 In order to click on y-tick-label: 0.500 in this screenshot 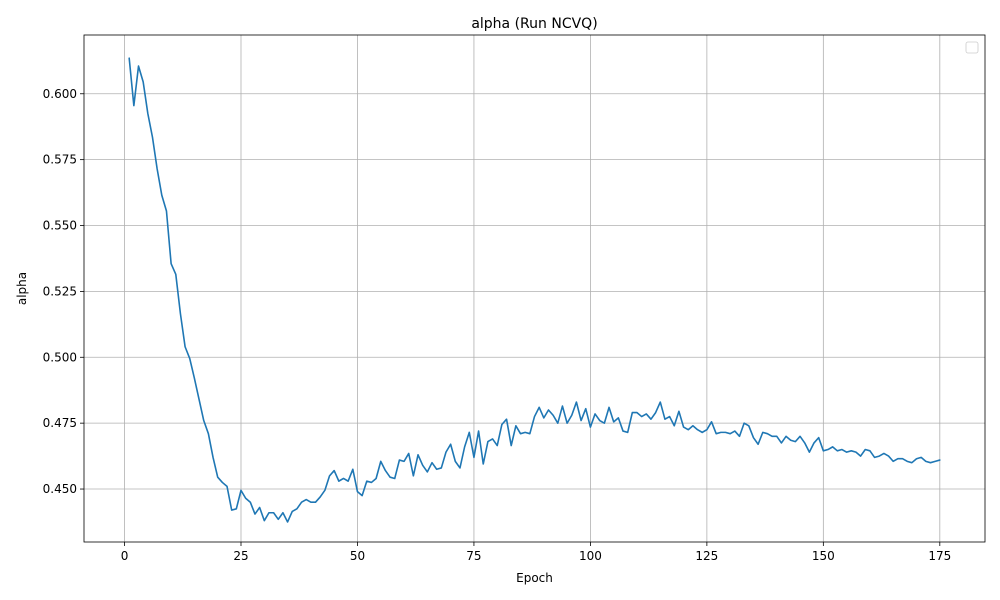, I will do `click(60, 357)`.